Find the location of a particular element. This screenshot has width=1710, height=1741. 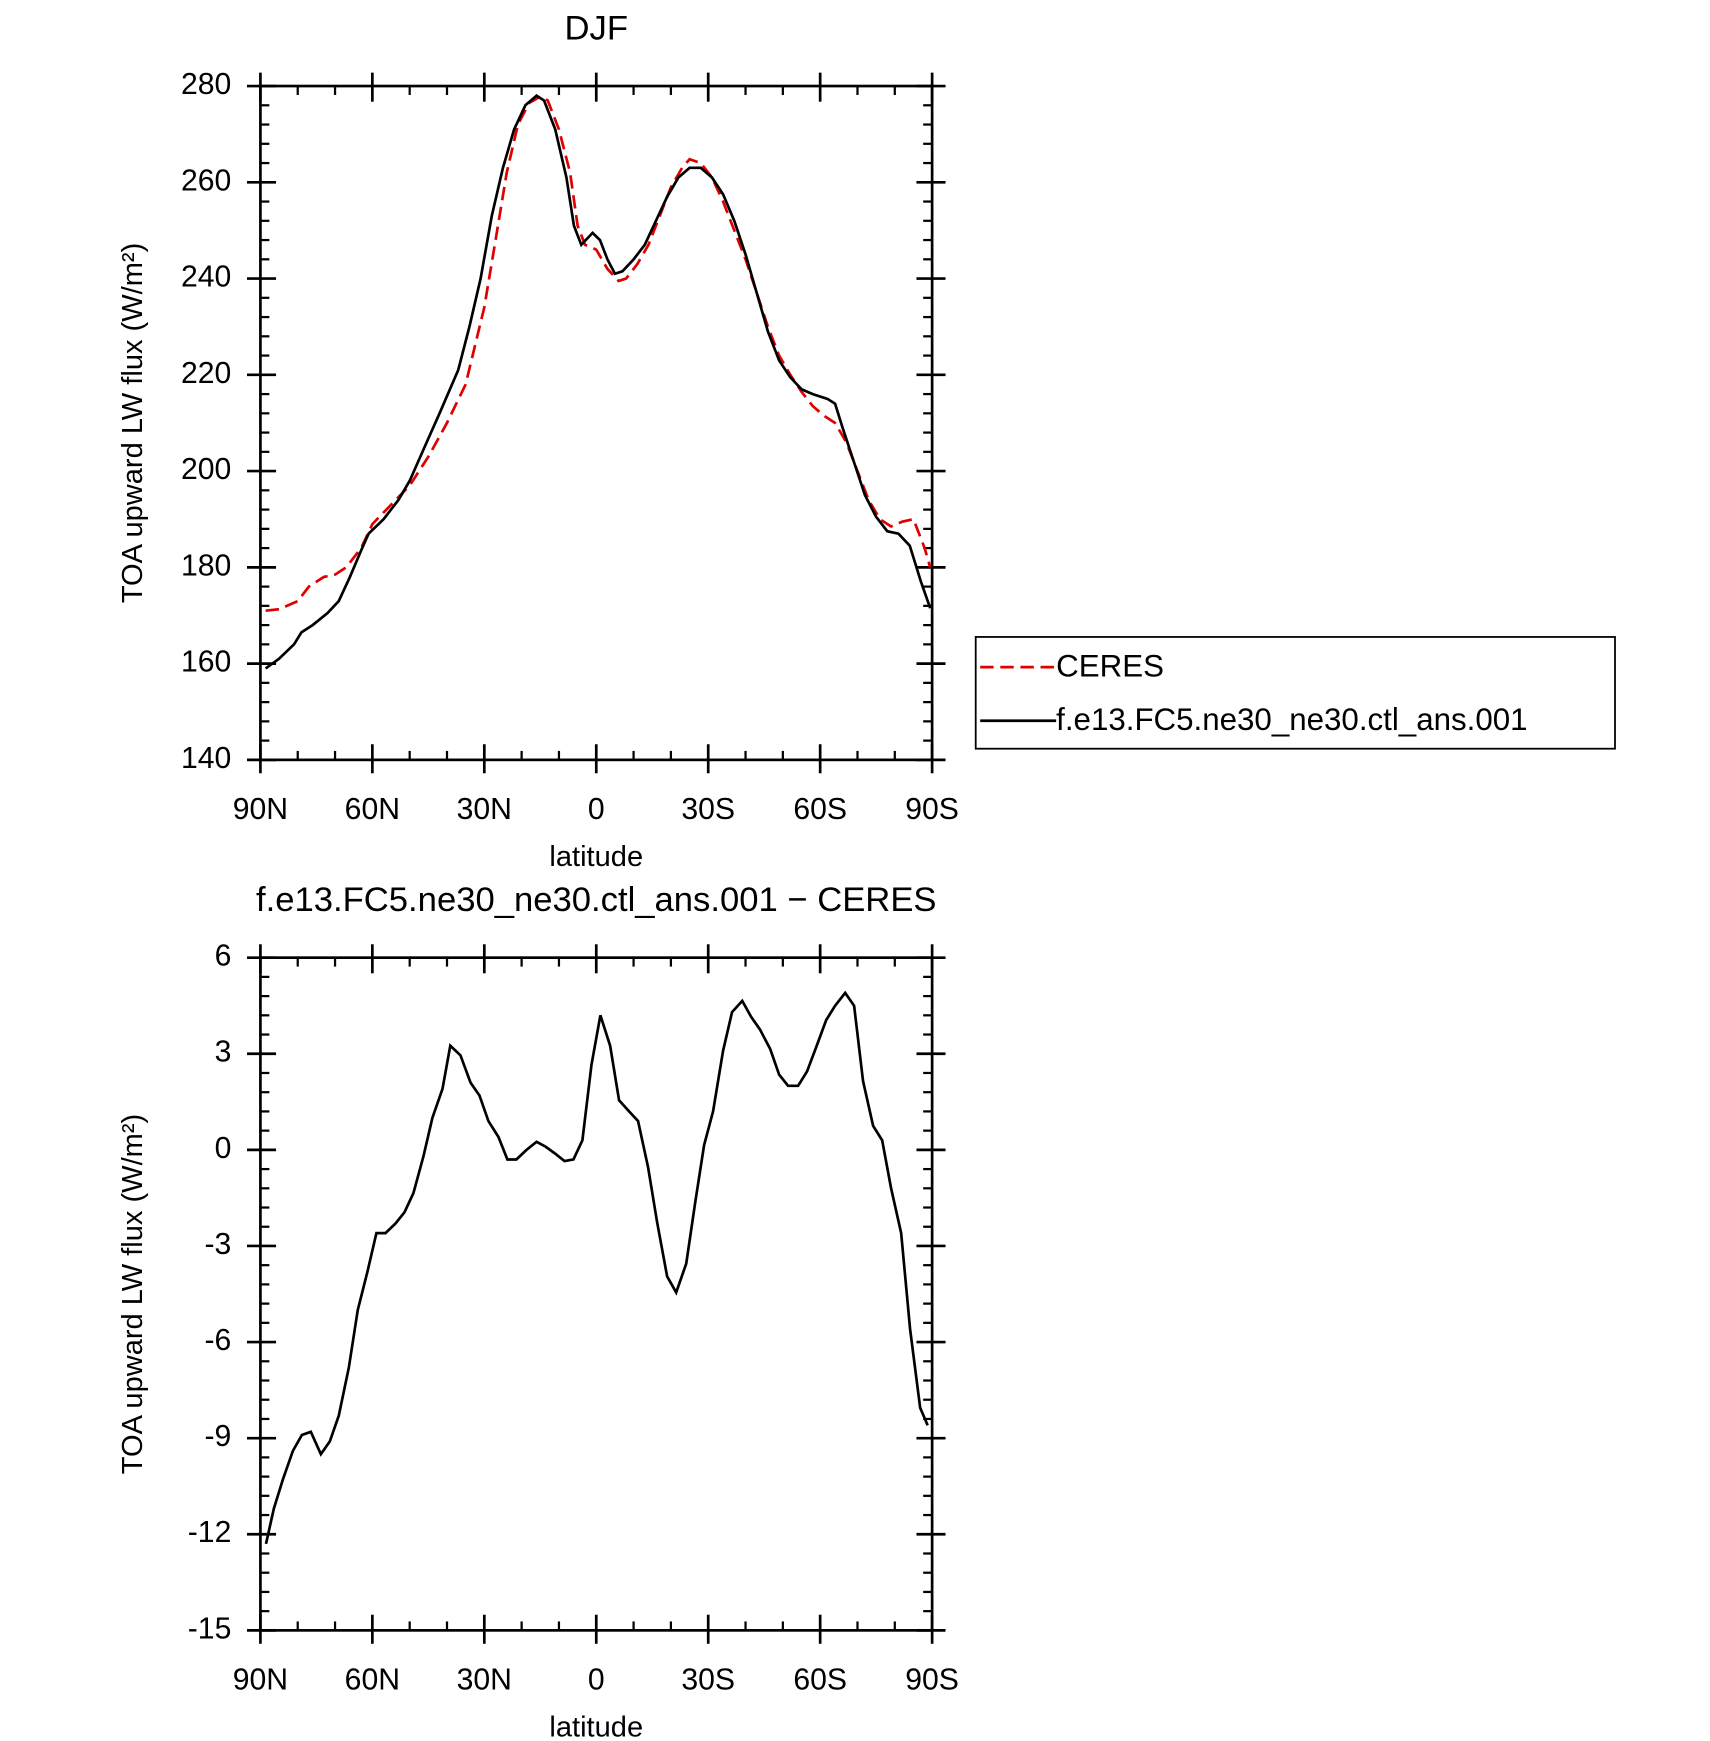

y-tick-label: -9 is located at coordinates (218, 1436).